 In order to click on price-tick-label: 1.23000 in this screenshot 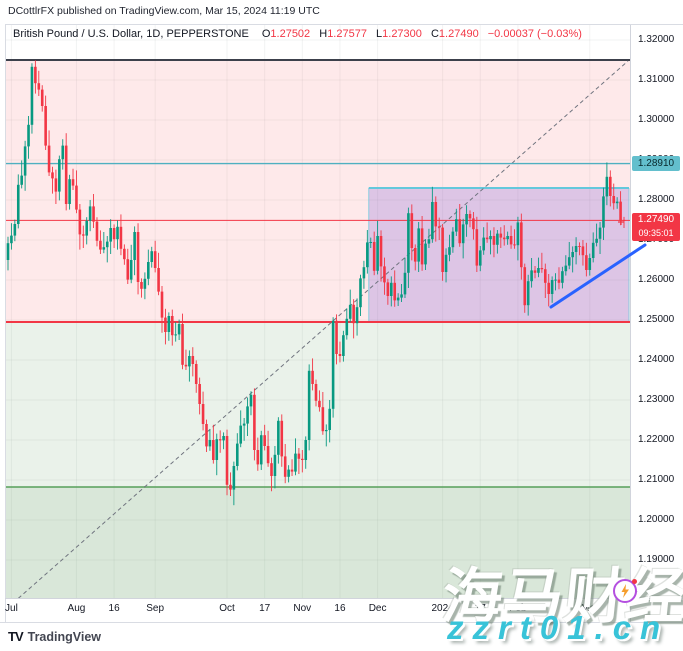, I will do `click(656, 399)`.